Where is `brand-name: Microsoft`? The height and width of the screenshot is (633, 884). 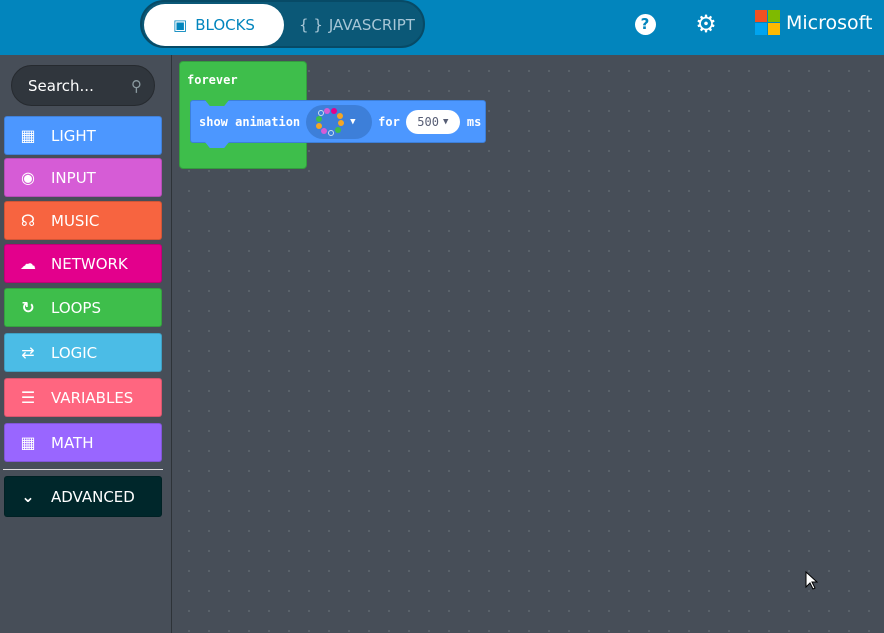 brand-name: Microsoft is located at coordinates (829, 22).